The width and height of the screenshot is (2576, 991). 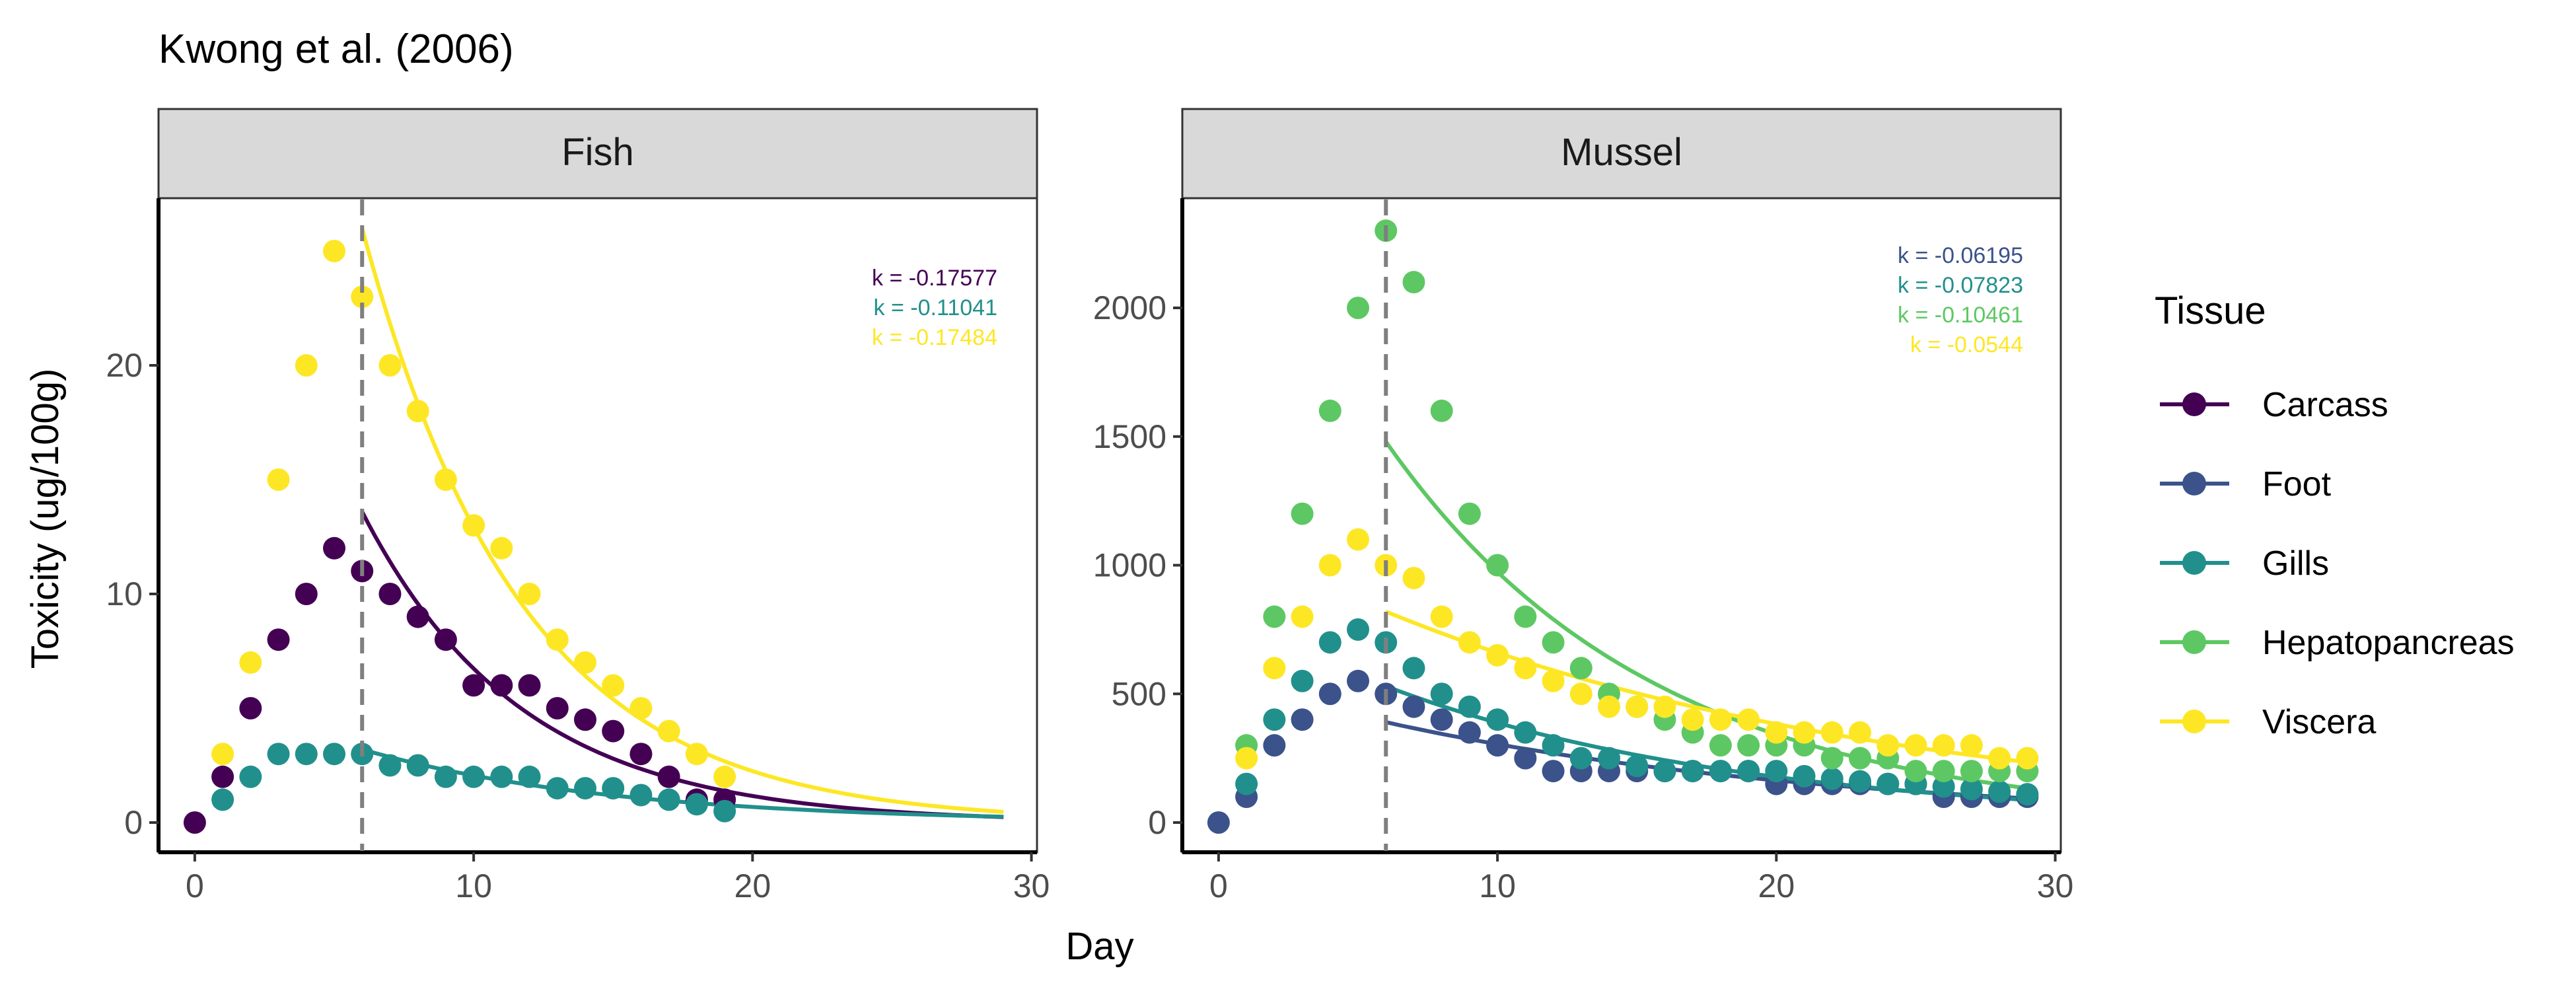 What do you see at coordinates (1099, 946) in the screenshot?
I see `x-axis-title: Day` at bounding box center [1099, 946].